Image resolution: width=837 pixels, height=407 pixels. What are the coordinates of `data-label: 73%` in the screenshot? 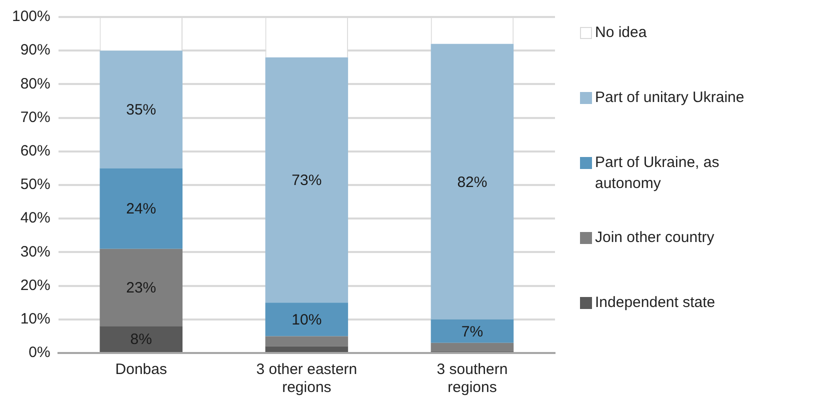 It's located at (307, 181).